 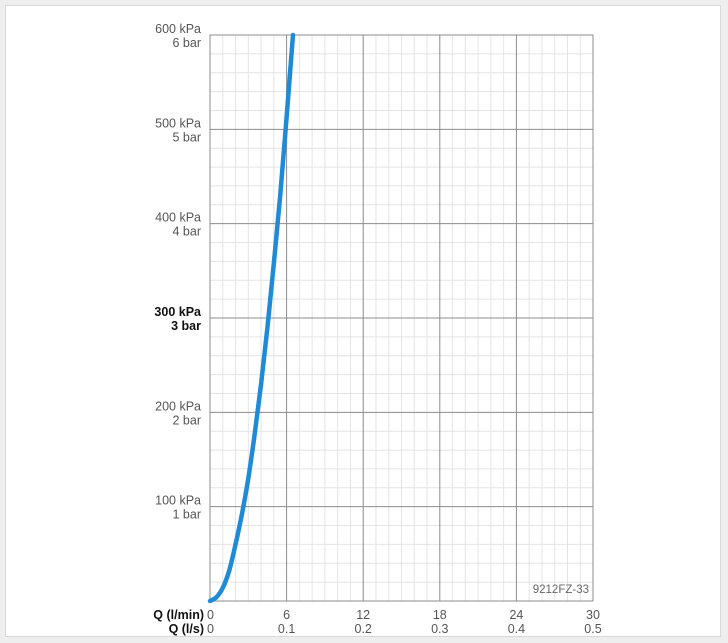 I want to click on series-line, so click(x=251, y=318).